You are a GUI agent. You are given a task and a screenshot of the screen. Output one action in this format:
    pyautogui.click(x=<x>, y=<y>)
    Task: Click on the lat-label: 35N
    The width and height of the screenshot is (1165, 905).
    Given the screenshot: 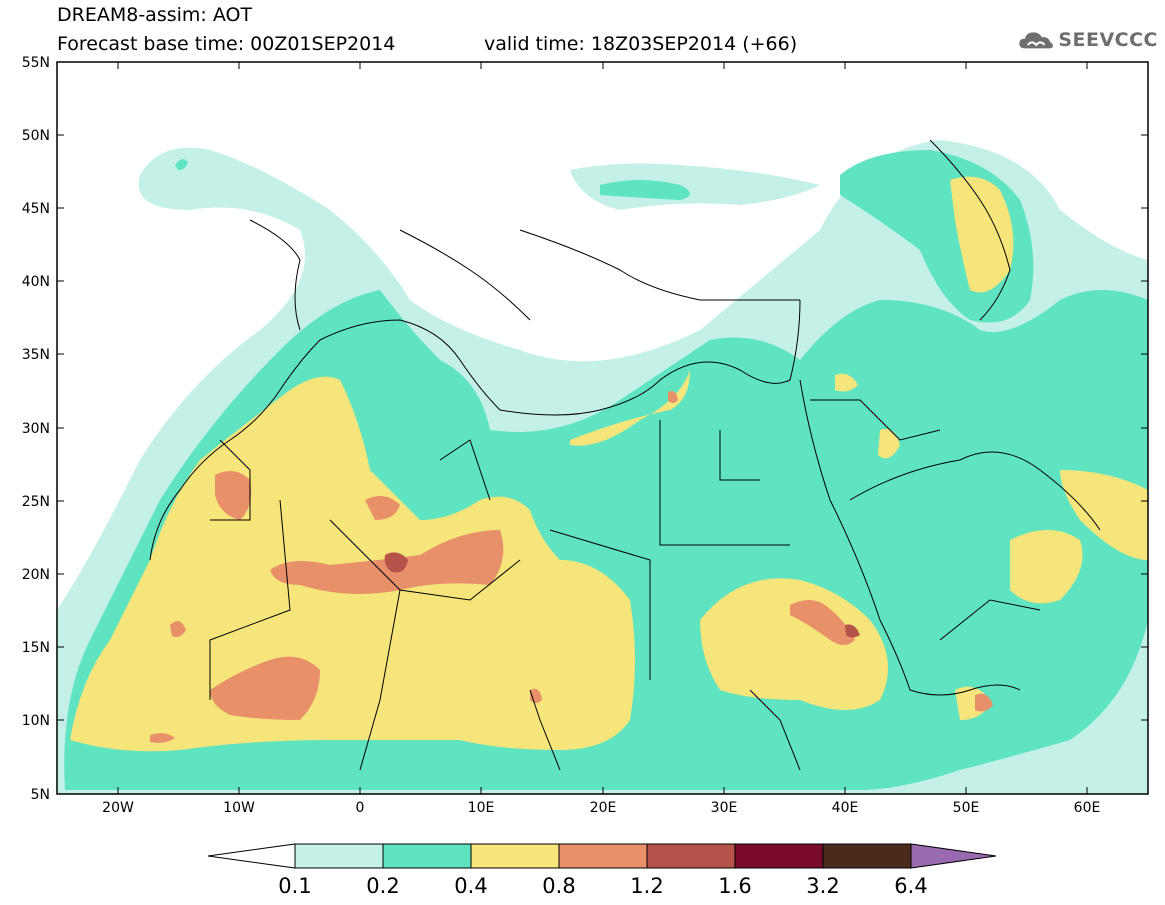 What is the action you would take?
    pyautogui.click(x=36, y=355)
    